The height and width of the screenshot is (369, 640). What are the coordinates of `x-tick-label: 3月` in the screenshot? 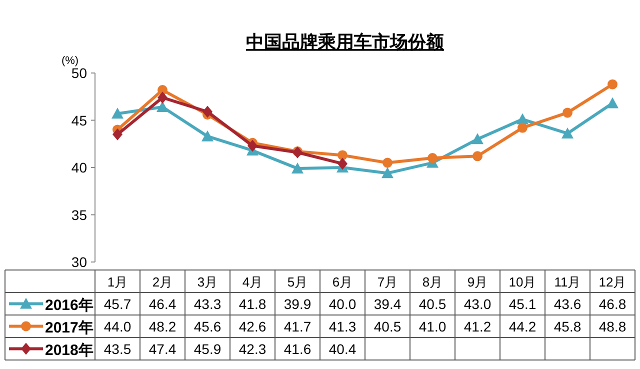 It's located at (207, 282).